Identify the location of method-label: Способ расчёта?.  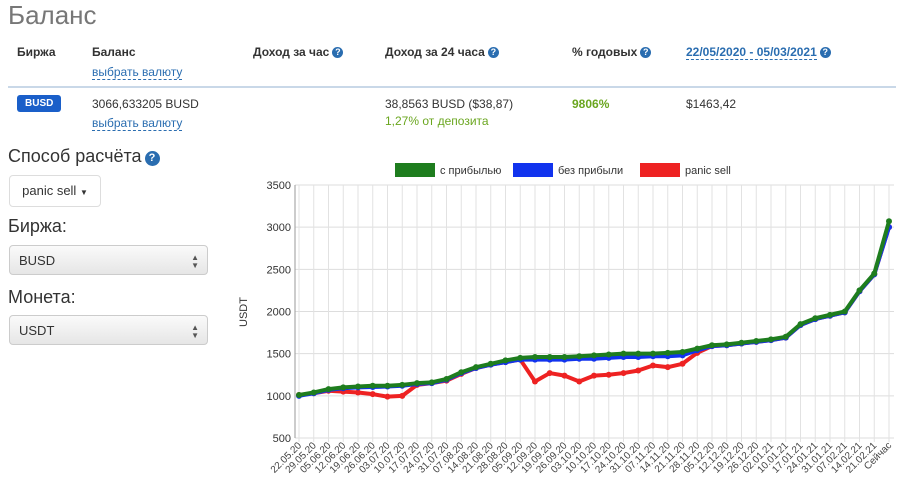
(84, 156).